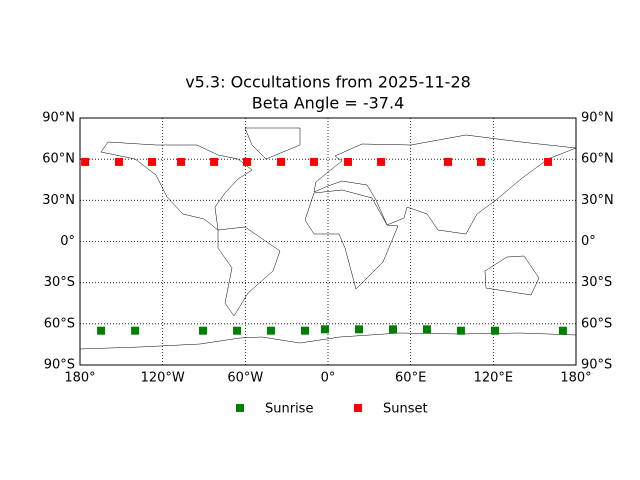 This screenshot has height=480, width=640. Describe the element at coordinates (328, 82) in the screenshot. I see `chart-title: v5.3: Occultations from 2025-11-28` at that location.